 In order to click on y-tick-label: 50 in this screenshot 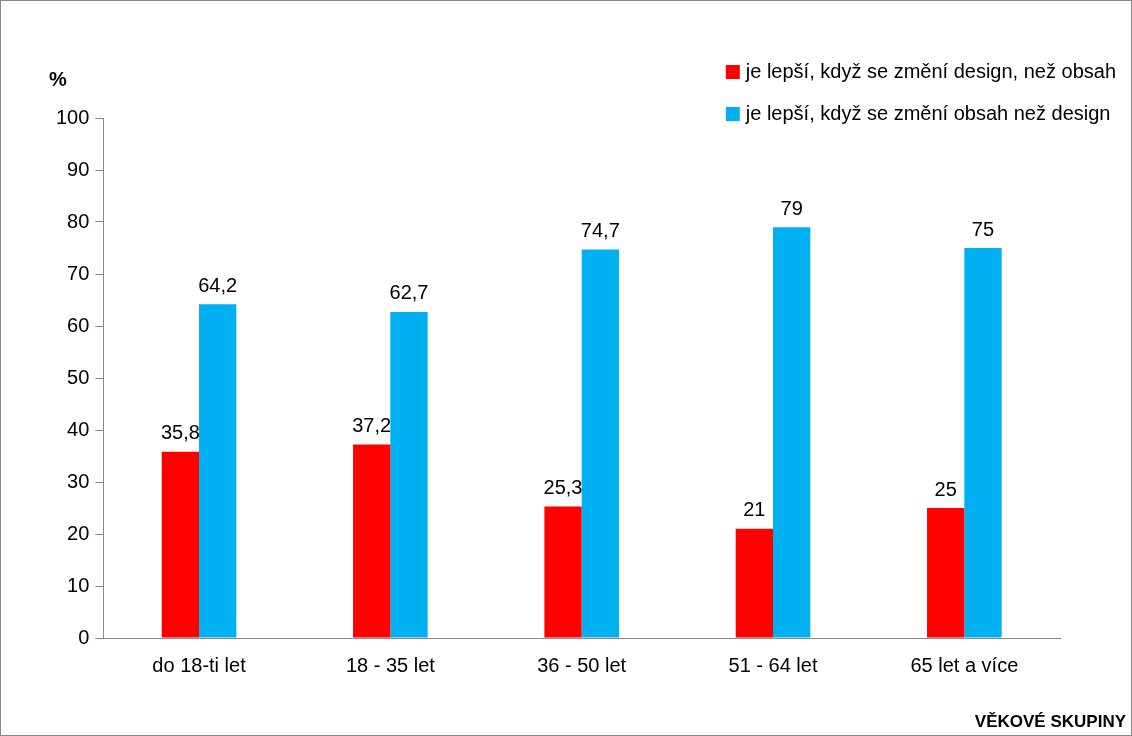, I will do `click(78, 376)`.